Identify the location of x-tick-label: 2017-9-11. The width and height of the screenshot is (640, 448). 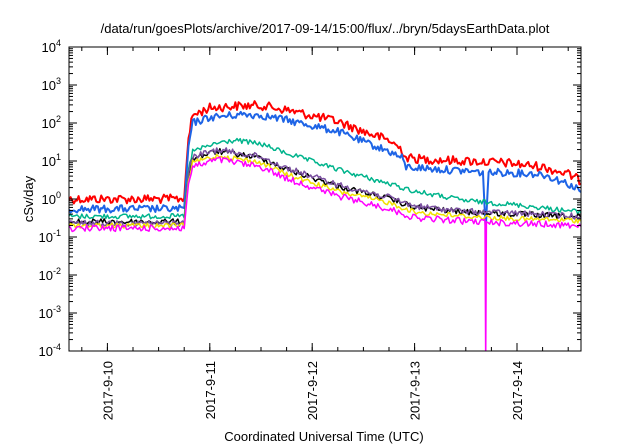
(210, 390).